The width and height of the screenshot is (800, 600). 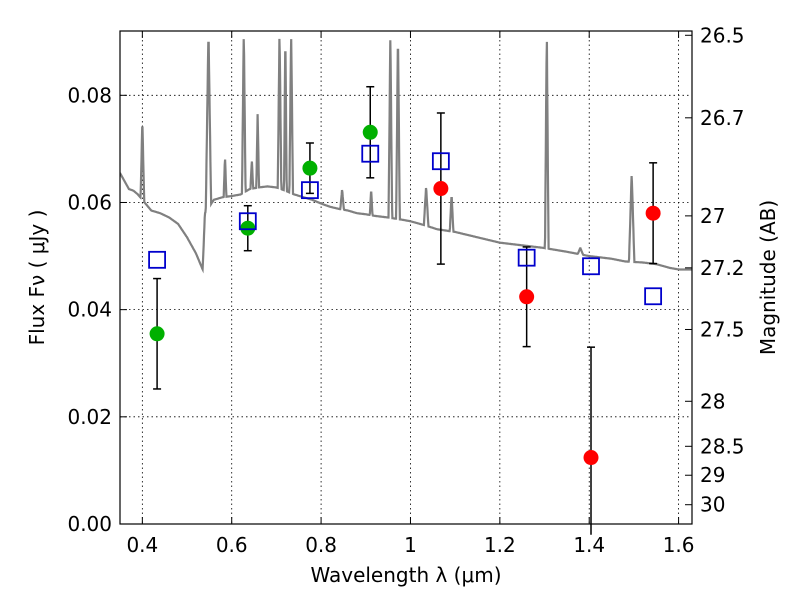 What do you see at coordinates (722, 329) in the screenshot?
I see `right-y-tick-label: 27.5` at bounding box center [722, 329].